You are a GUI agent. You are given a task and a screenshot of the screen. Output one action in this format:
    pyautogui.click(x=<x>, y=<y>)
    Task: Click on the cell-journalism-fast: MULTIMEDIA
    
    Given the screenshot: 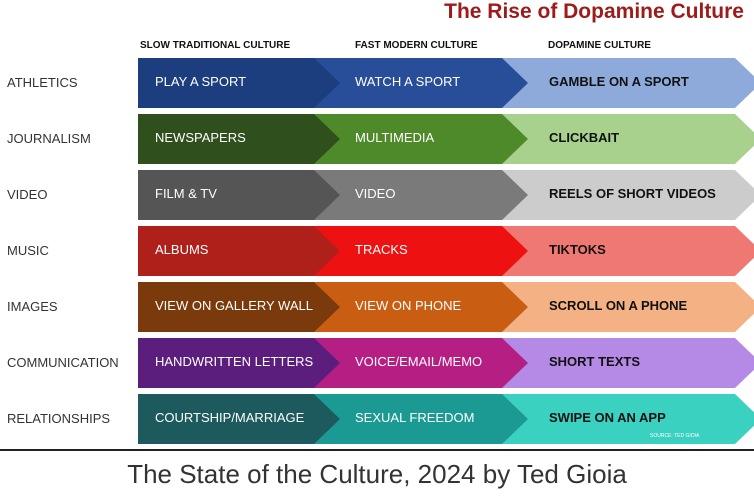 What is the action you would take?
    pyautogui.click(x=395, y=137)
    